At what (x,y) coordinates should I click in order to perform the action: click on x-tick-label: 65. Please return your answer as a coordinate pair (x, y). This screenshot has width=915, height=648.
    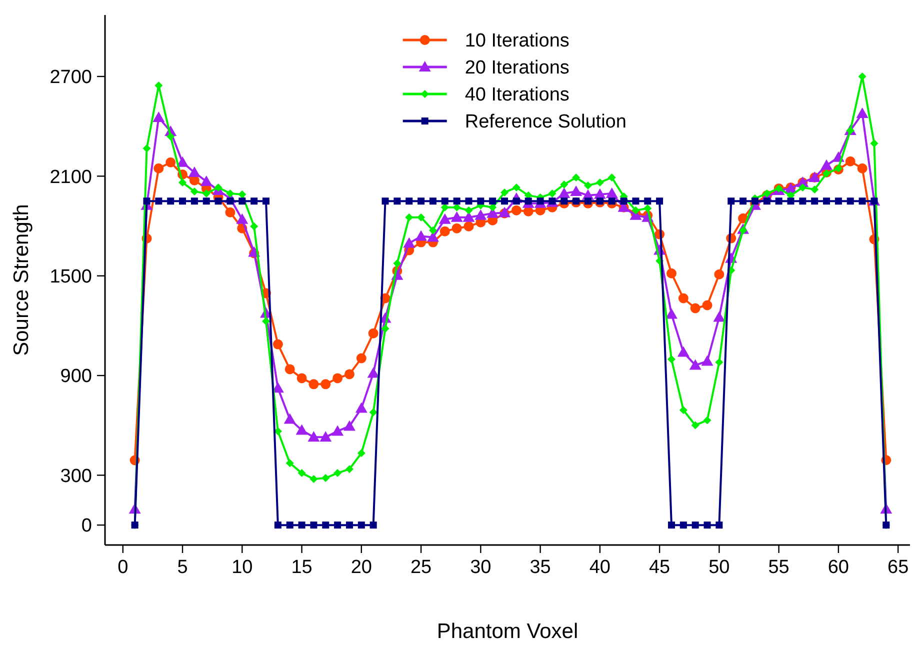
    Looking at the image, I should click on (898, 567).